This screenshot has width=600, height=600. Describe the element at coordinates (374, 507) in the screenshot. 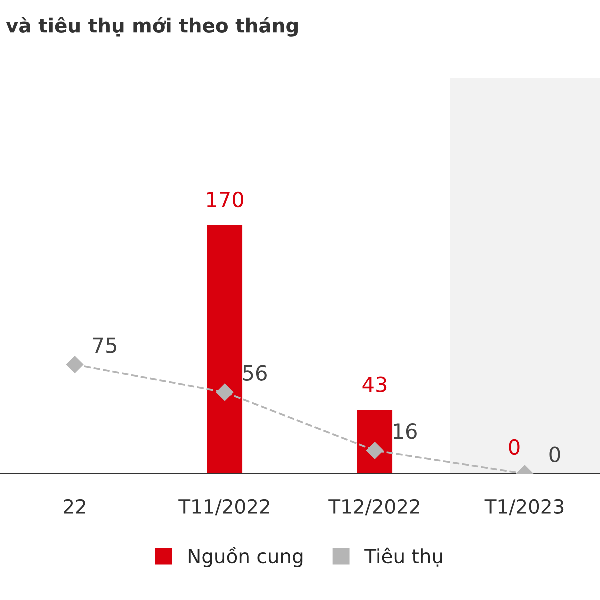

I see `x-tick-label: T12/2022` at that location.